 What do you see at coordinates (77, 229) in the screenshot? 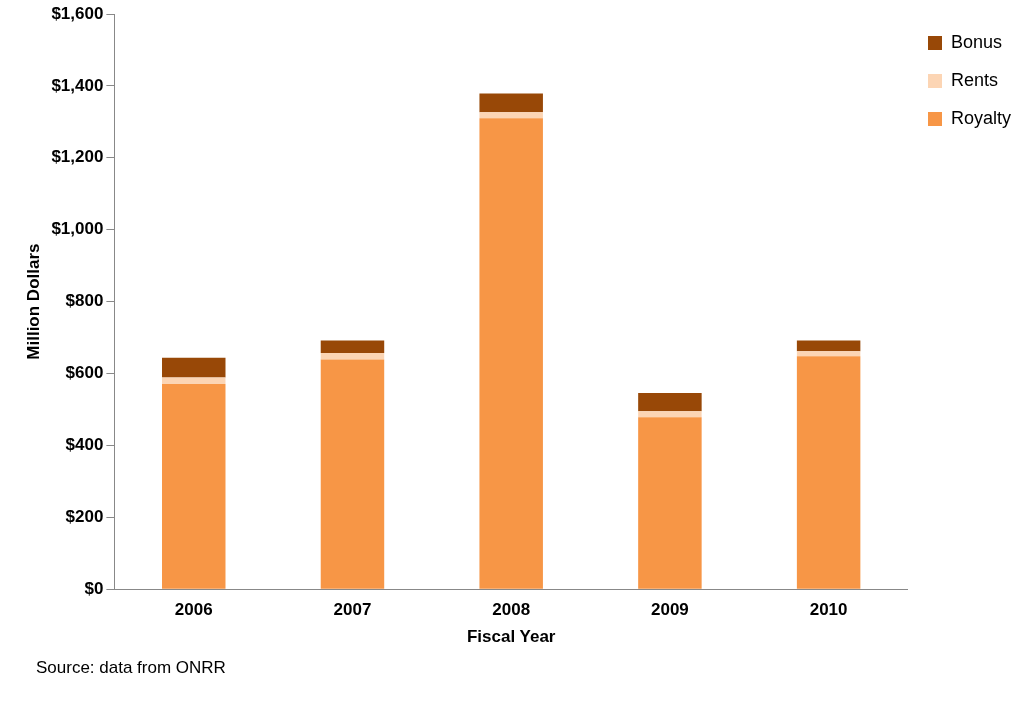
I see `y-tick-label: $1,000` at bounding box center [77, 229].